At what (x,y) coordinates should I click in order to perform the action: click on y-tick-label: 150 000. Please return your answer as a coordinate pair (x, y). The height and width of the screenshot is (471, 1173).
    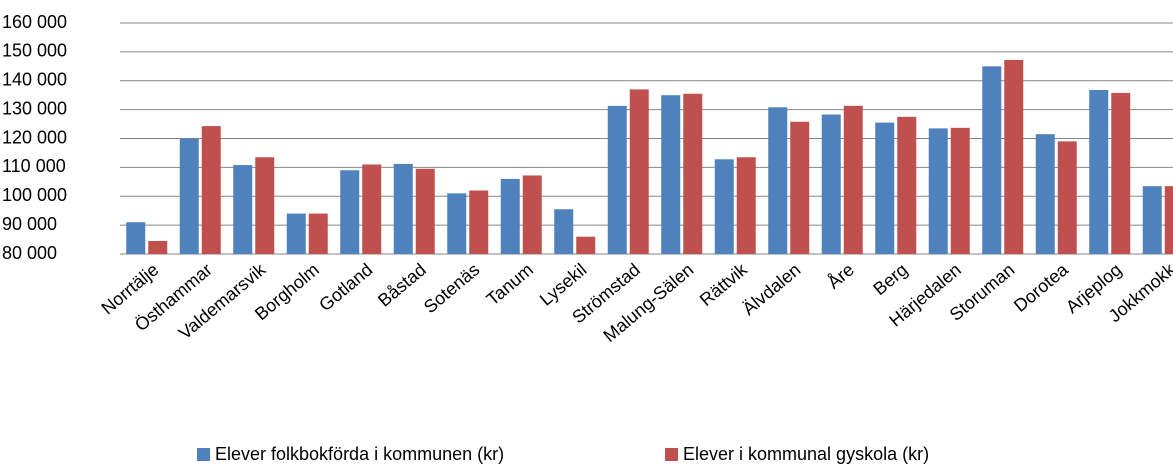
    Looking at the image, I should click on (34, 51).